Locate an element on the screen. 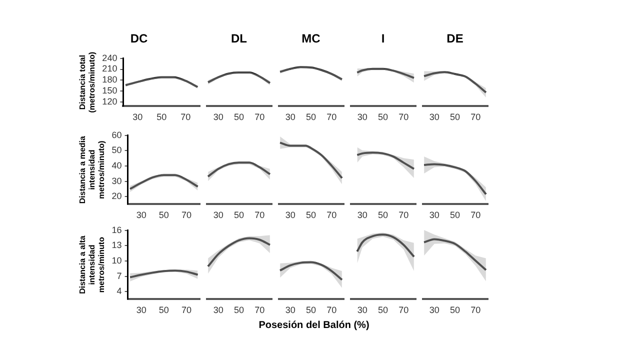  y-axis-title: Distancia total (metros/minuto) is located at coordinates (87, 82).